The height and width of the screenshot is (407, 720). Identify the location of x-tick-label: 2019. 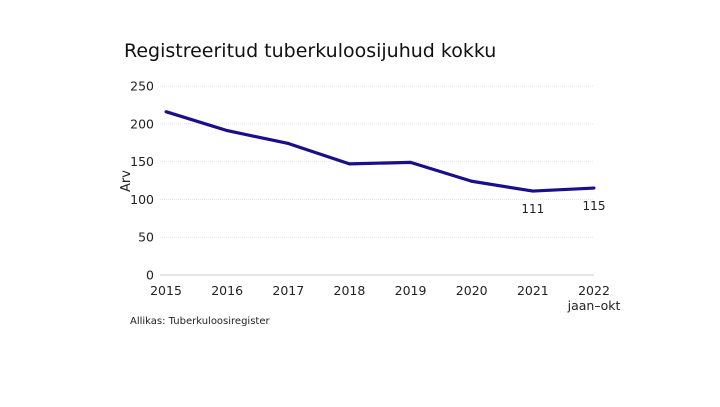
(411, 290).